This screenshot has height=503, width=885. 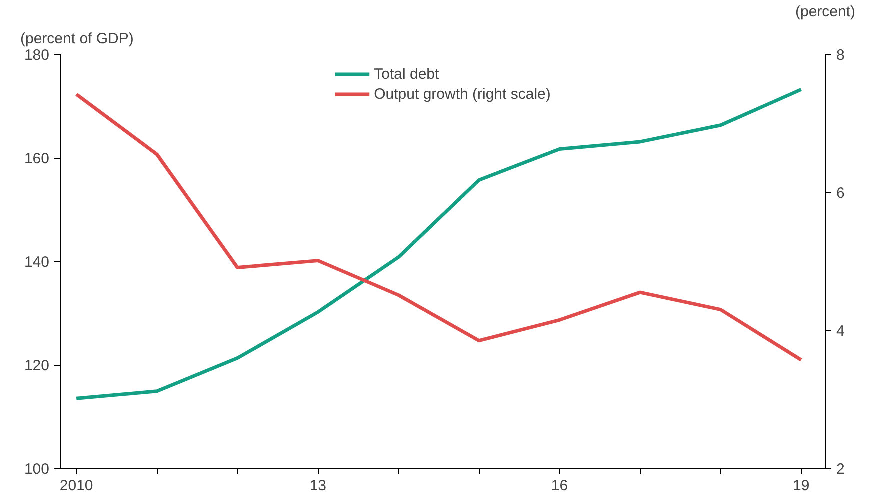 What do you see at coordinates (840, 193) in the screenshot?
I see `y2-tick-label: 6` at bounding box center [840, 193].